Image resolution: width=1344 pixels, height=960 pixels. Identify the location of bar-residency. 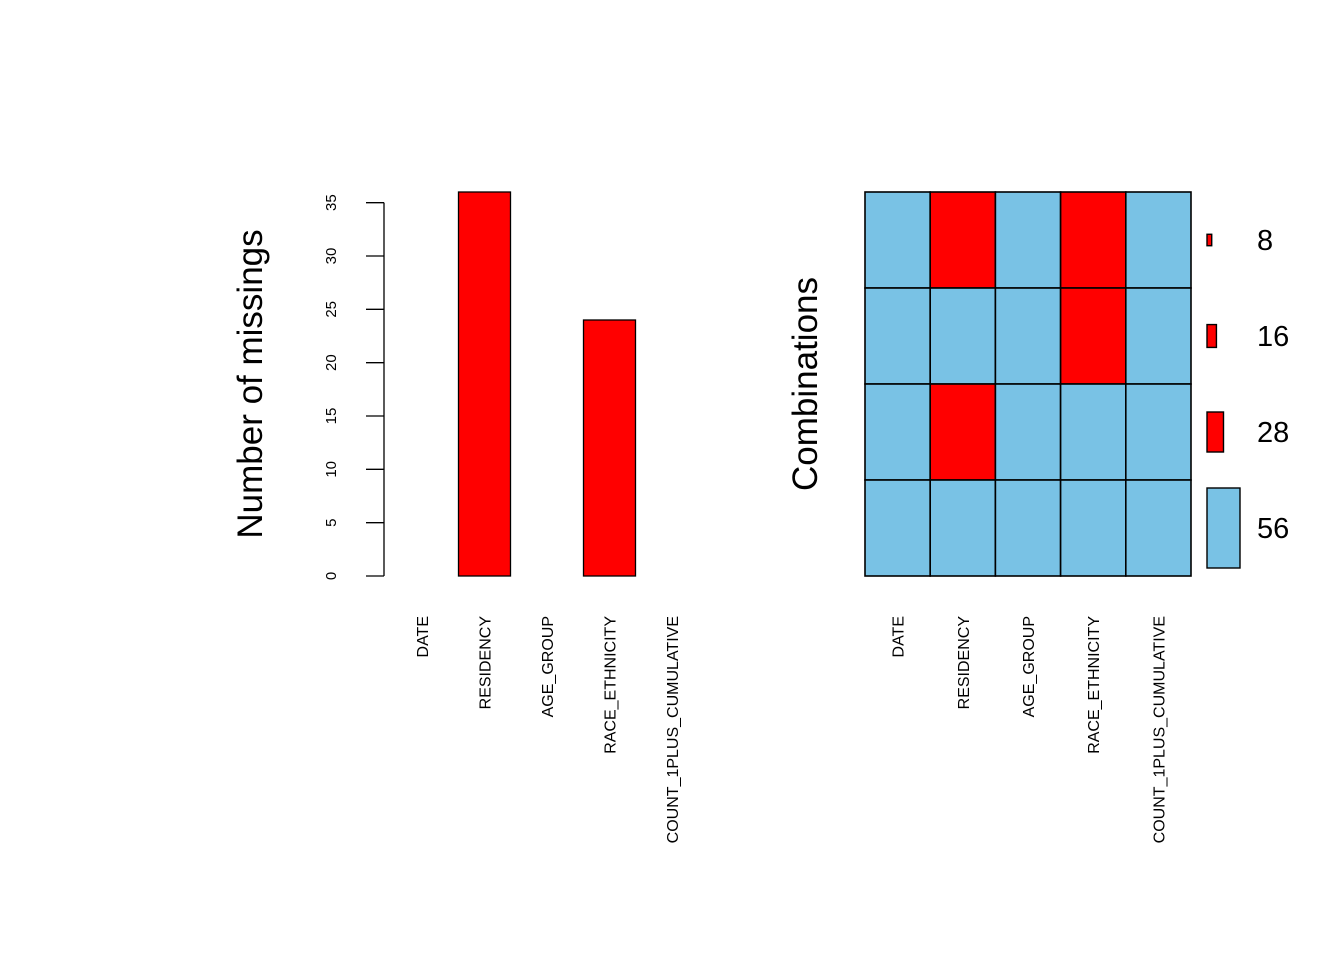
(484, 384).